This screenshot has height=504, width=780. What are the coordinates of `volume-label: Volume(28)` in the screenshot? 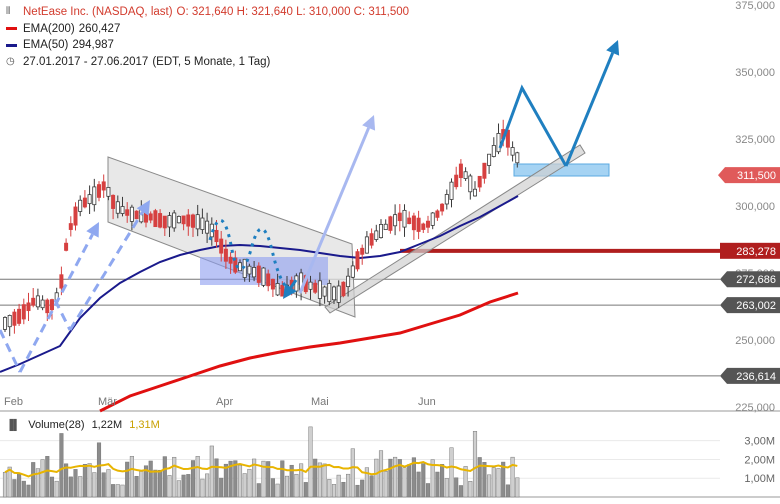 It's located at (56, 425).